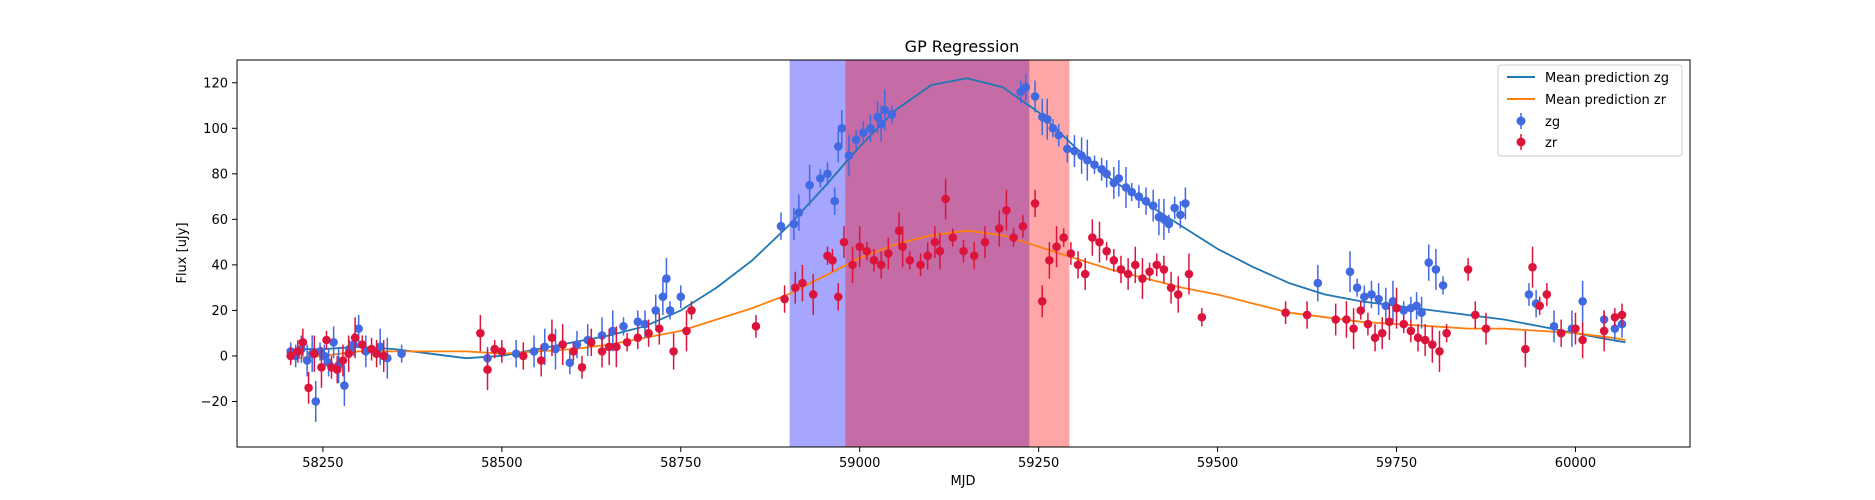  Describe the element at coordinates (214, 402) in the screenshot. I see `y-tick-label: −20` at that location.